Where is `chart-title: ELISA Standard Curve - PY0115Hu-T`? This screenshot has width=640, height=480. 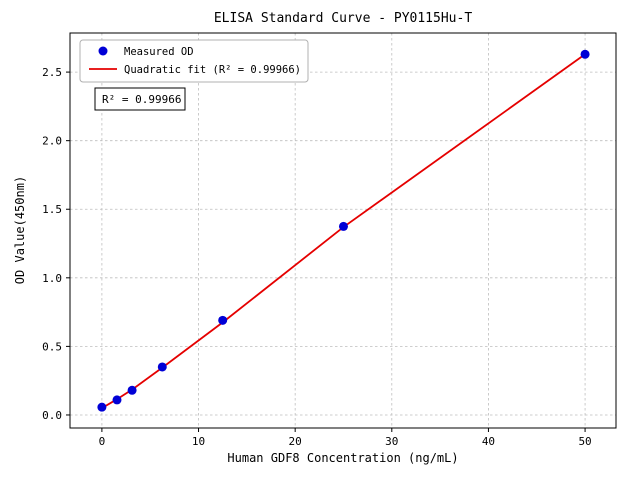
chart-title: ELISA Standard Curve - PY0115Hu-T is located at coordinates (343, 18).